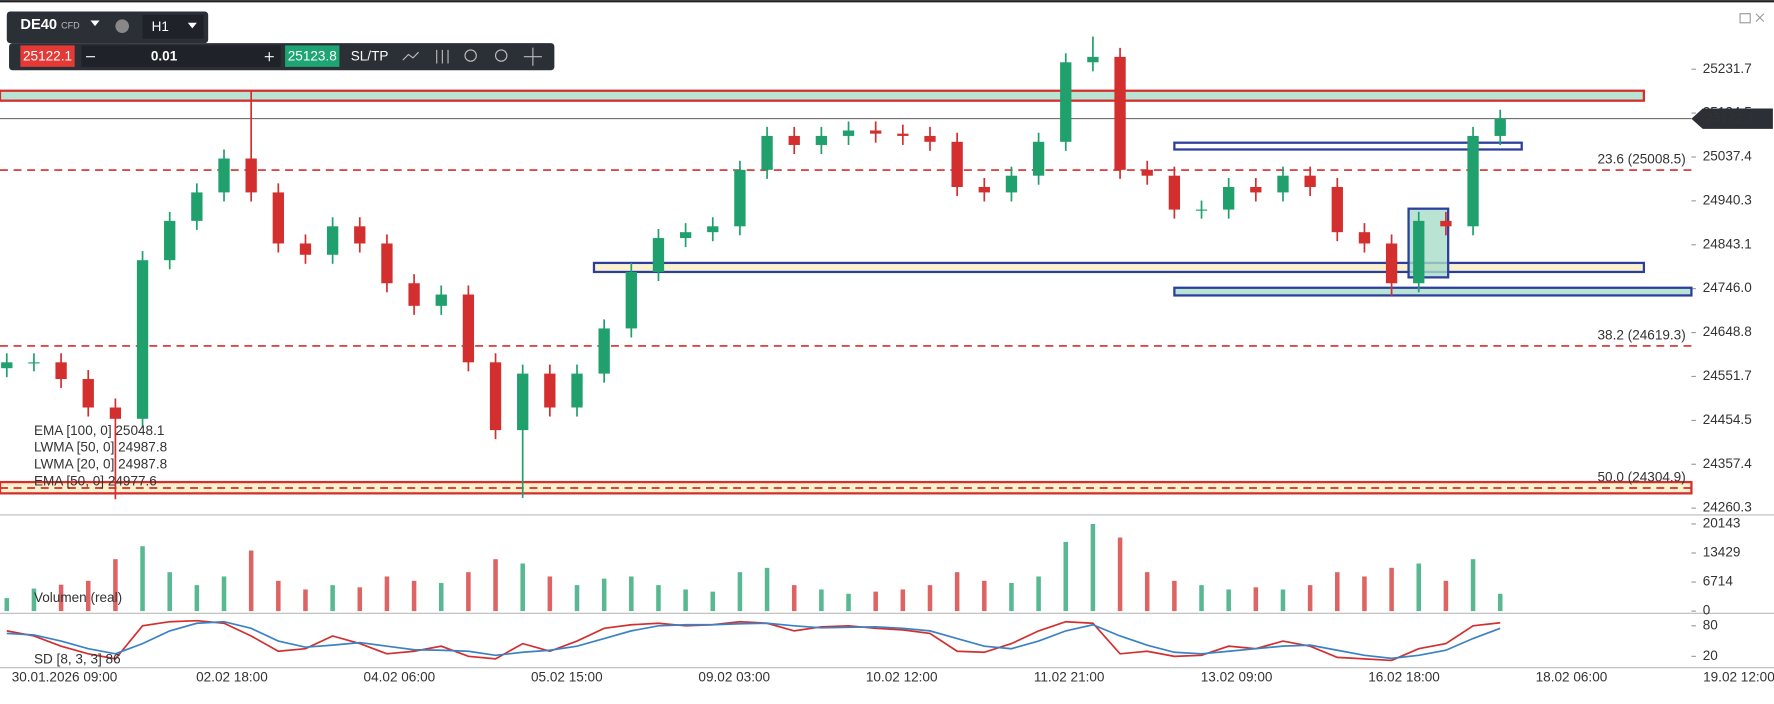 Image resolution: width=1774 pixels, height=704 pixels. I want to click on move-tool, so click(532, 56).